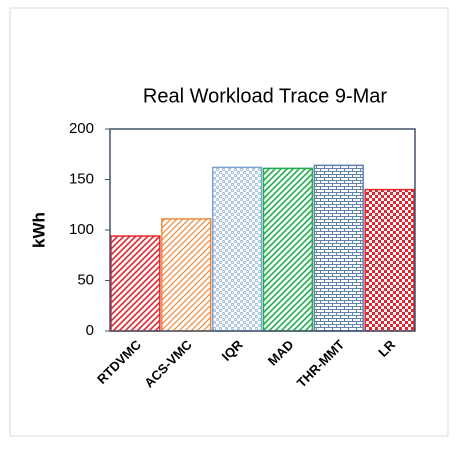 The height and width of the screenshot is (451, 459). I want to click on y-tick-label: 100, so click(81, 229).